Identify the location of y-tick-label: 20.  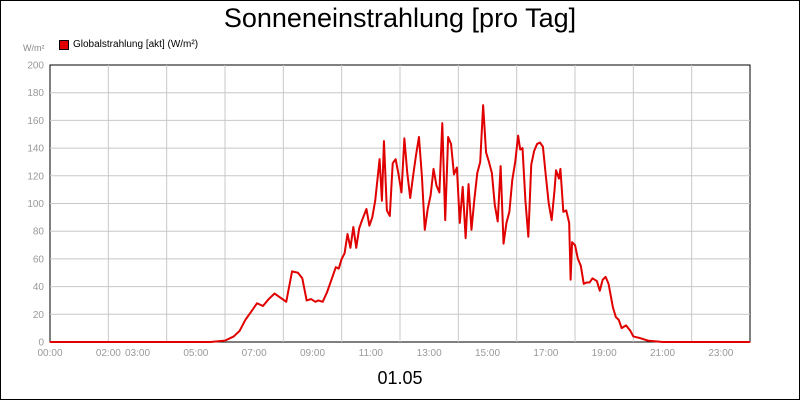
(39, 315).